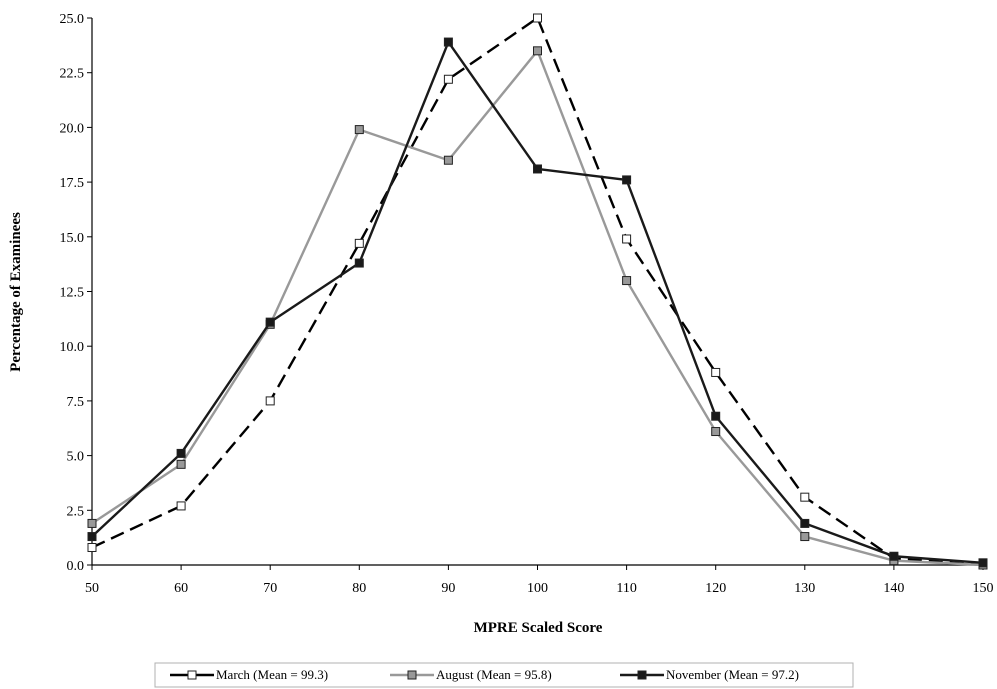  I want to click on y-tick-label: 12.5, so click(72, 293).